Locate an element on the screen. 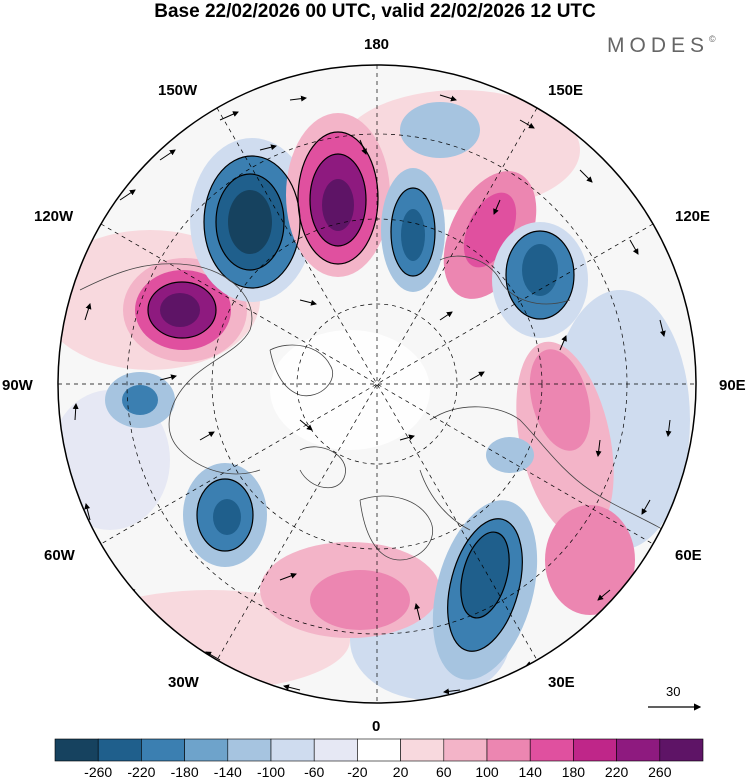 This screenshot has height=783, width=750. colorbar-tick-label: 220 is located at coordinates (616, 772).